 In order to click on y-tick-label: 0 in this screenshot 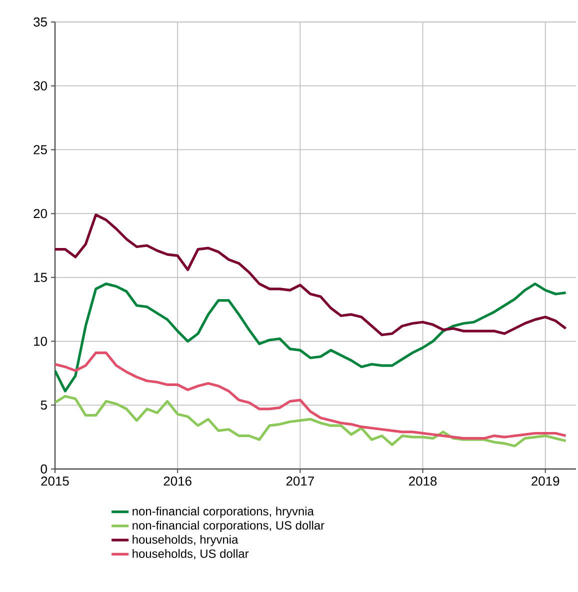, I will do `click(43, 469)`.